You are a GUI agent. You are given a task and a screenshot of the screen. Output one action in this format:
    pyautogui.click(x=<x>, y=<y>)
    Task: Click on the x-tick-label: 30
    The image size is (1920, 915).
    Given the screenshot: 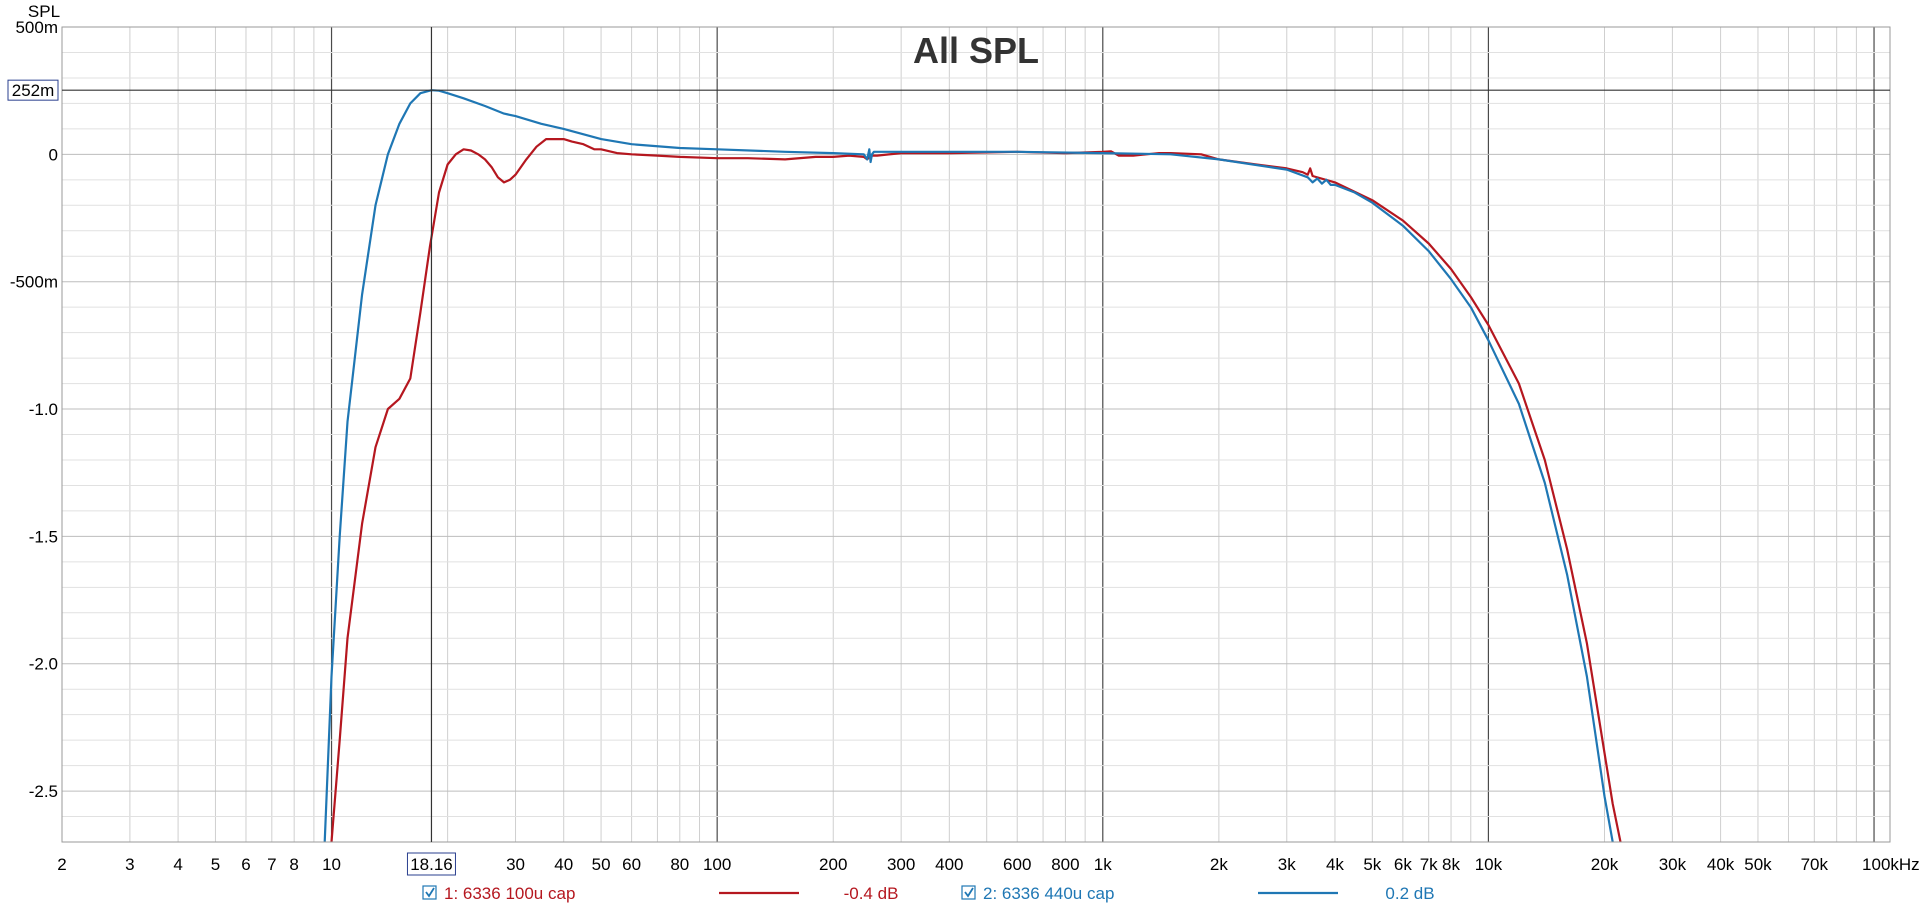 What is the action you would take?
    pyautogui.click(x=515, y=864)
    